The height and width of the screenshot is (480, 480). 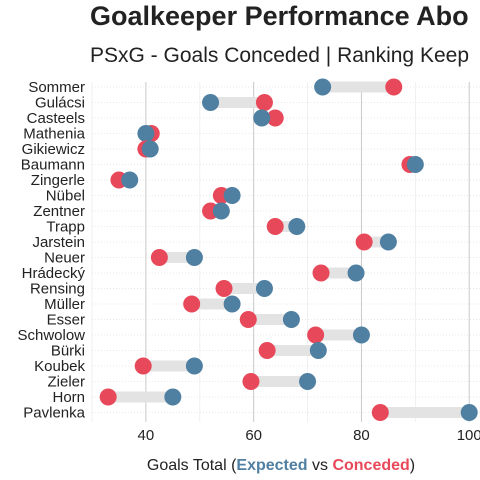 What do you see at coordinates (58, 180) in the screenshot?
I see `category-label: Zingerle` at bounding box center [58, 180].